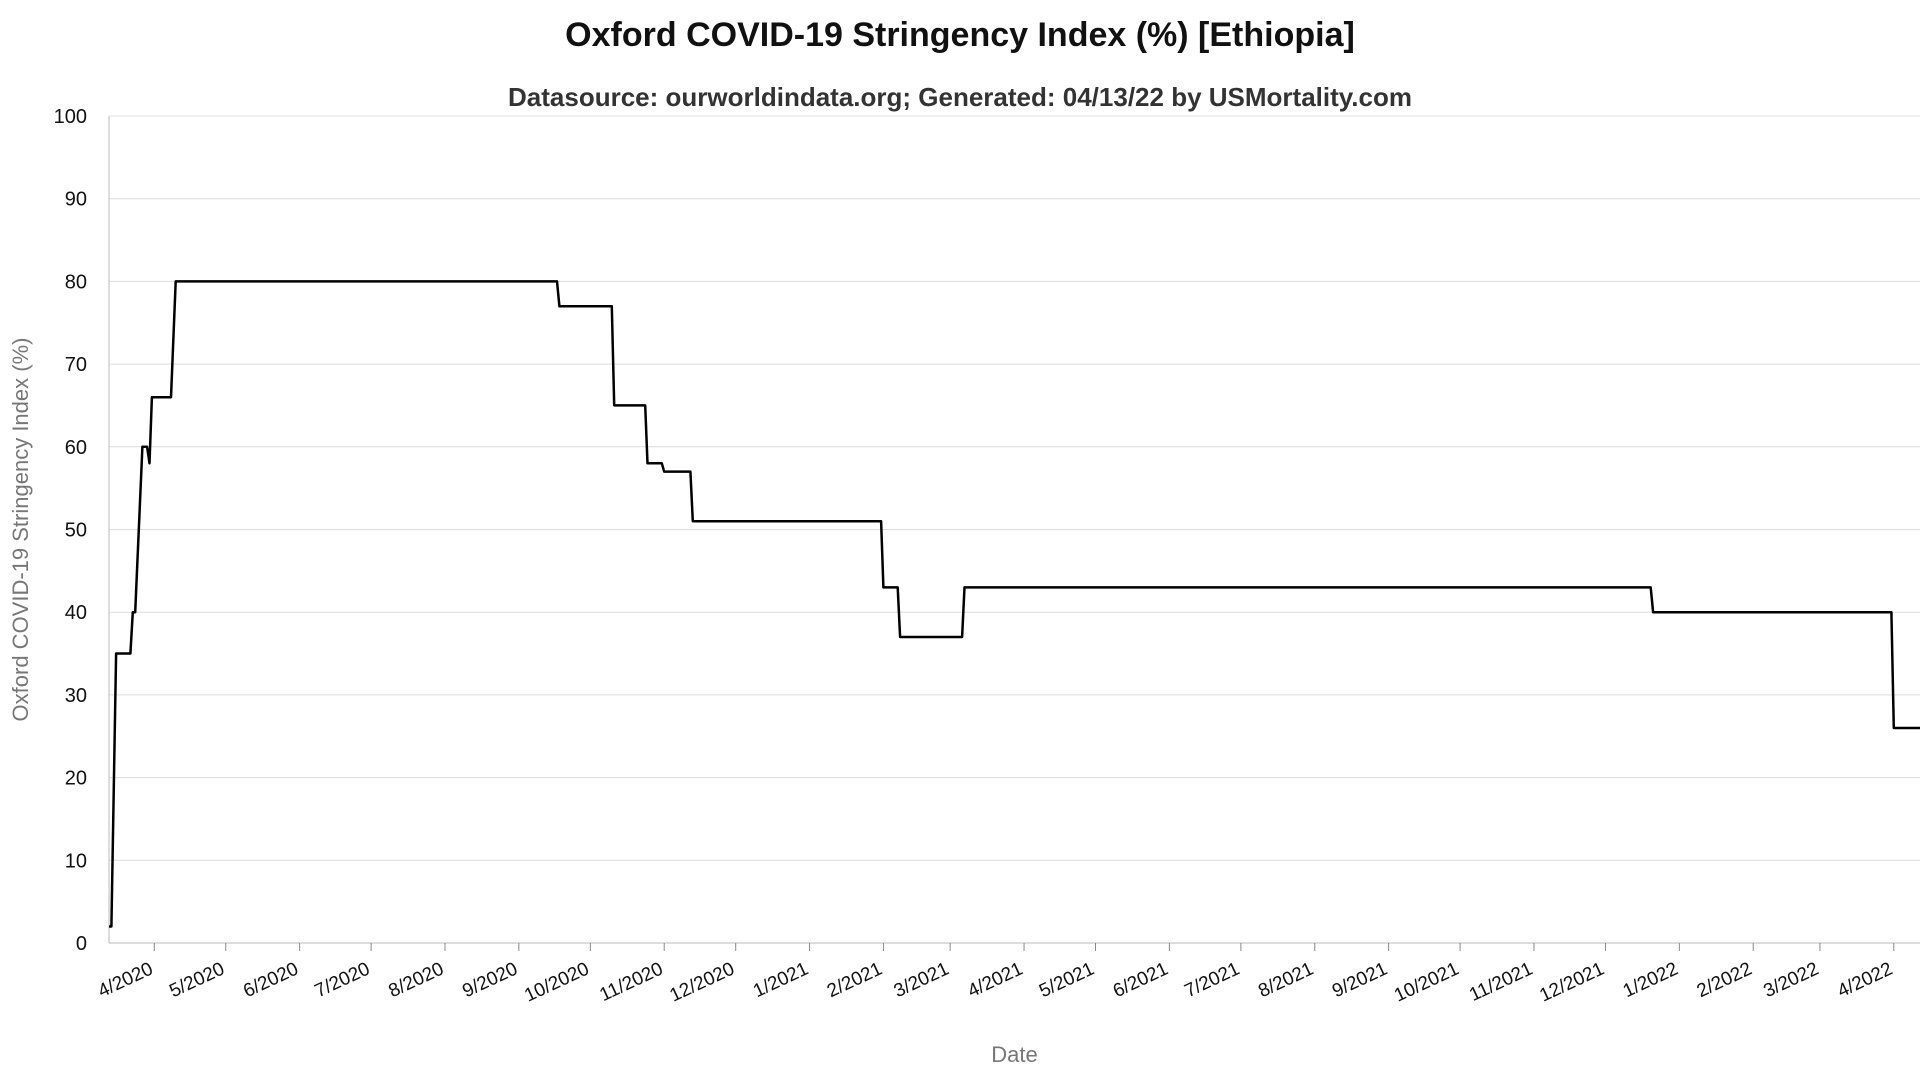  I want to click on x-tick-label: 11/2020, so click(631, 981).